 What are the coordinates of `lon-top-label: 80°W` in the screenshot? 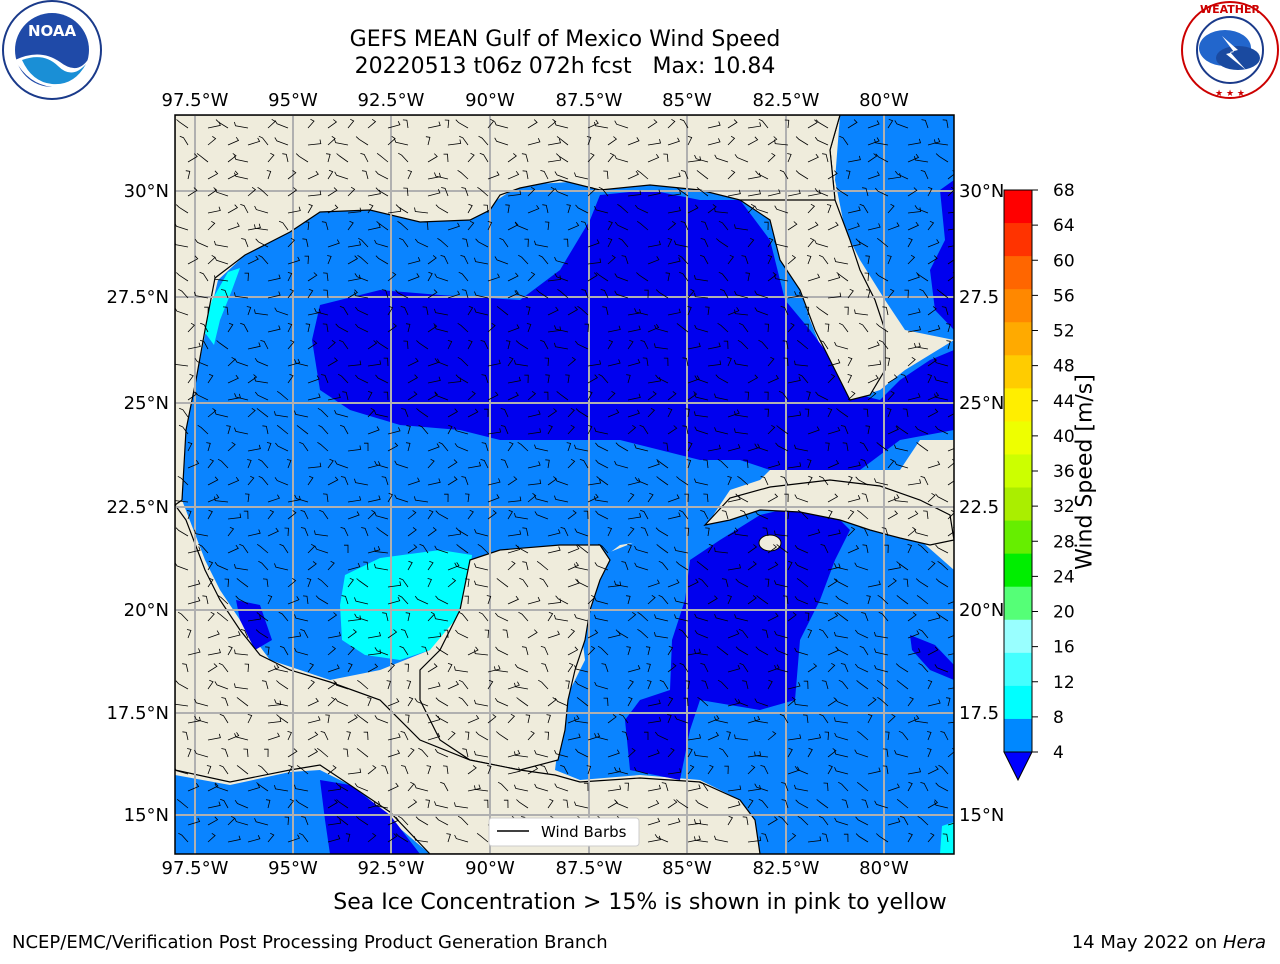 It's located at (884, 100).